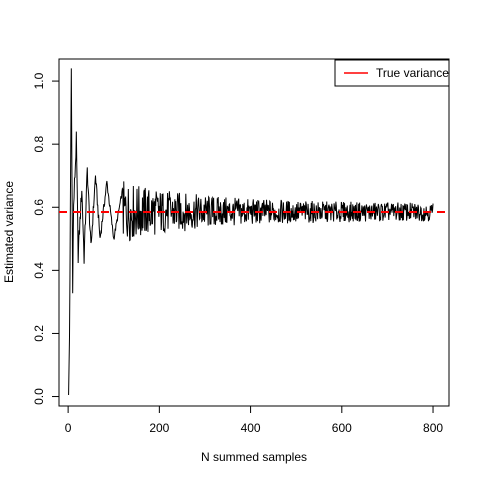 The width and height of the screenshot is (480, 485). I want to click on y-tick-label-0.6: 0.6, so click(39, 207).